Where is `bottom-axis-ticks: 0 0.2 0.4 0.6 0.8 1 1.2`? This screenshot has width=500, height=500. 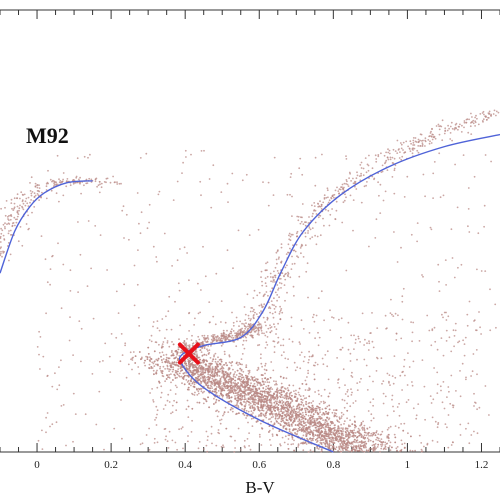 bottom-axis-ticks: 0 0.2 0.4 0.6 0.8 1 1.2 is located at coordinates (250, 457).